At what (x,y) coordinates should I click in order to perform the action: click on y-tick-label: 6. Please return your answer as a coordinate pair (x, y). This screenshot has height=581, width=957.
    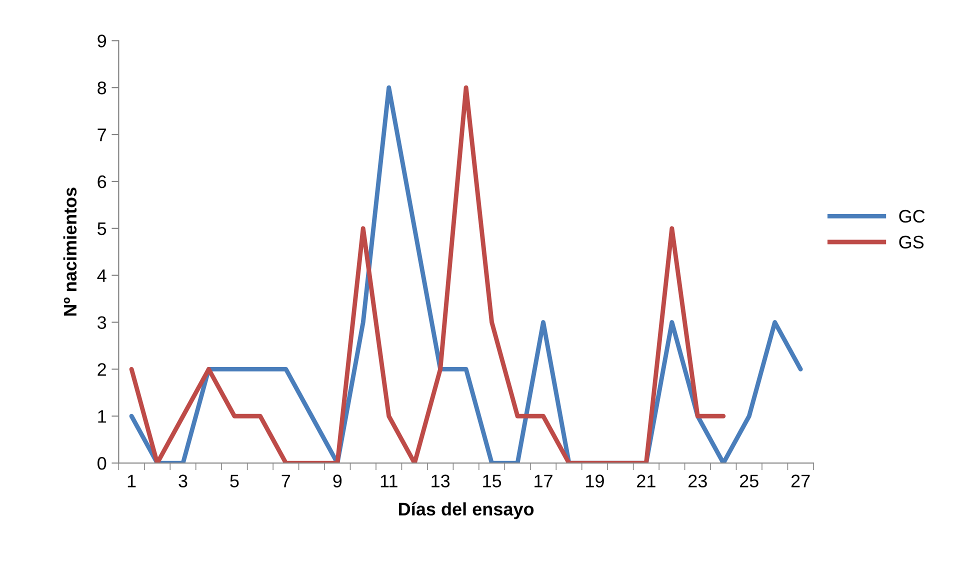
    Looking at the image, I should click on (102, 181).